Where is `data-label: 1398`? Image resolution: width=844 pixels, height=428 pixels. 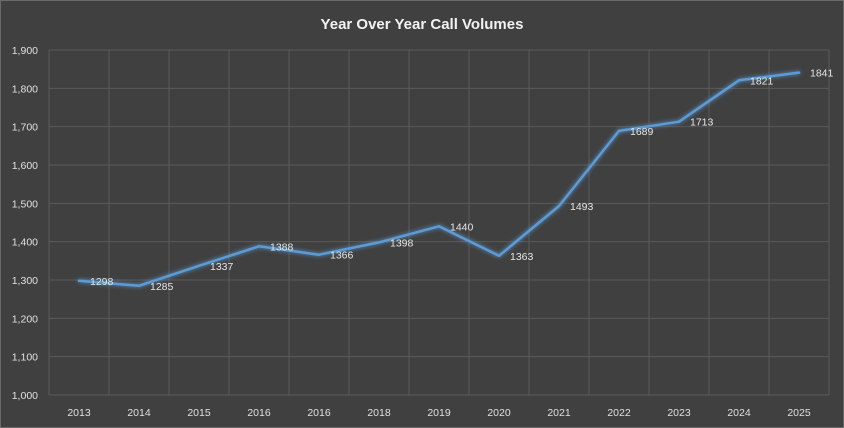 data-label: 1398 is located at coordinates (402, 243).